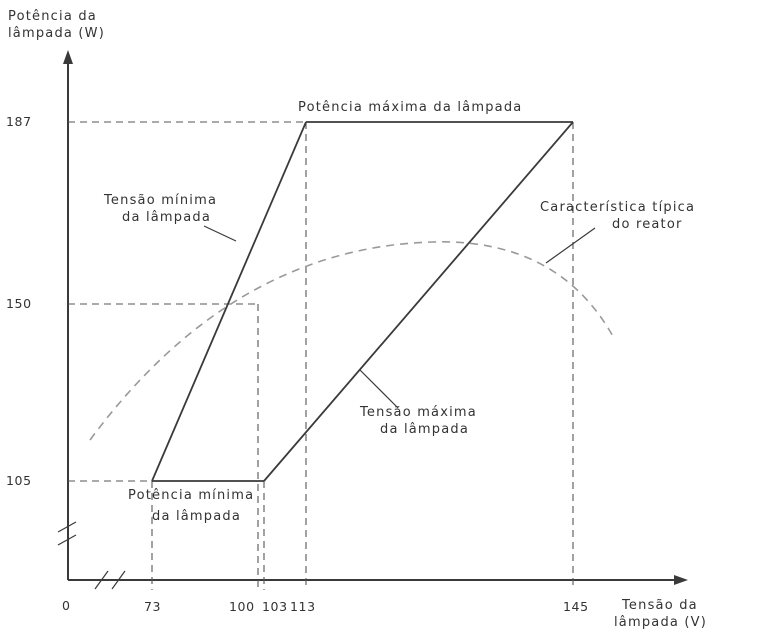 The image size is (768, 634). I want to click on y-tick-labels: 187 150 105, so click(19, 301).